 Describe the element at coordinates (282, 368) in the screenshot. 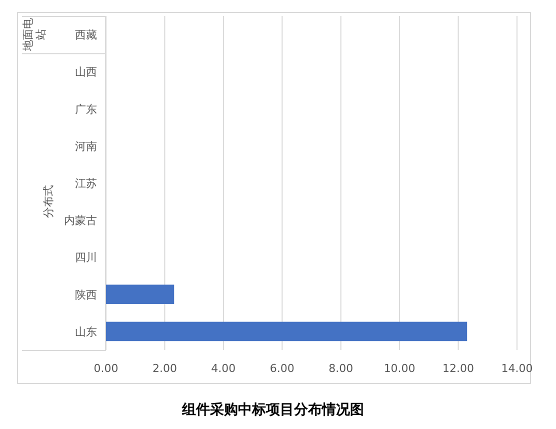

I see `x-tick-label: 6.00` at that location.